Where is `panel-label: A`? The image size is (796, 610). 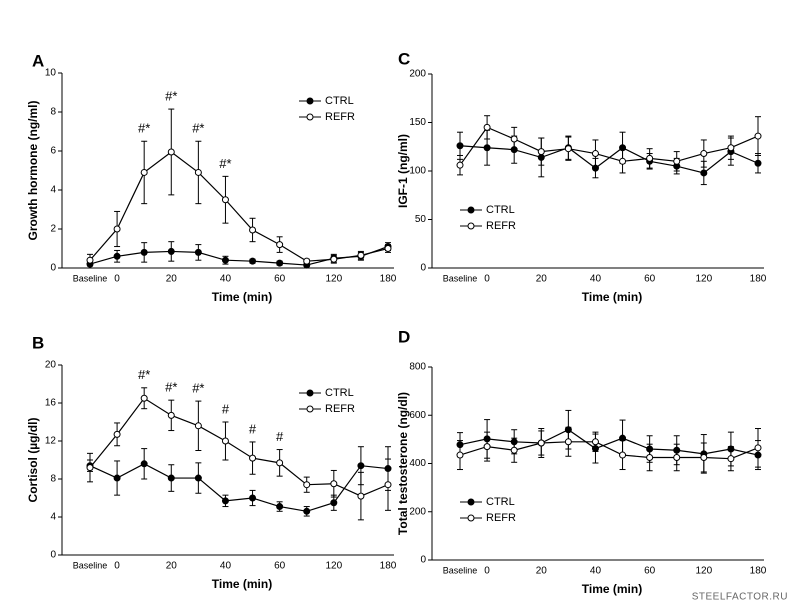
panel-label: A is located at coordinates (38, 60).